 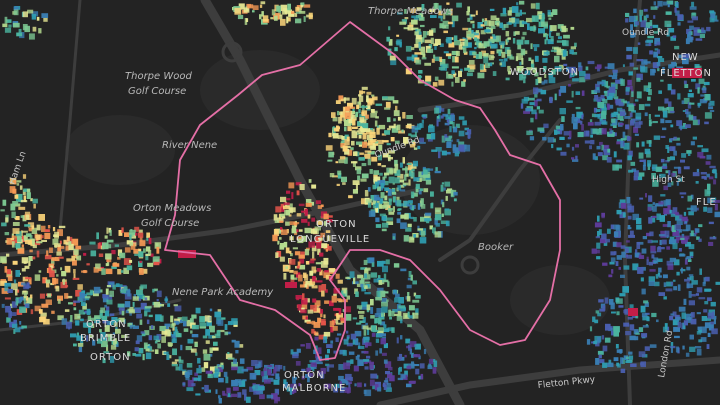 I want to click on label-booker: Booker, so click(x=496, y=247).